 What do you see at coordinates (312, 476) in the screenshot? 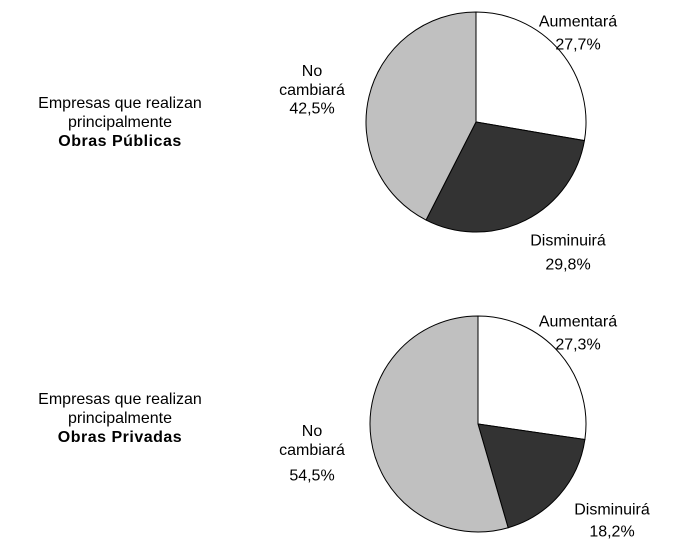
I see `value-label: 54,5%` at bounding box center [312, 476].